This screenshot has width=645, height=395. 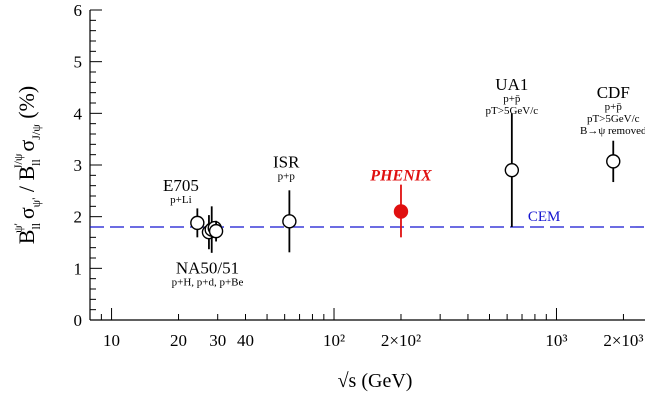 I want to click on x-tick-label: 2×10², so click(x=401, y=340).